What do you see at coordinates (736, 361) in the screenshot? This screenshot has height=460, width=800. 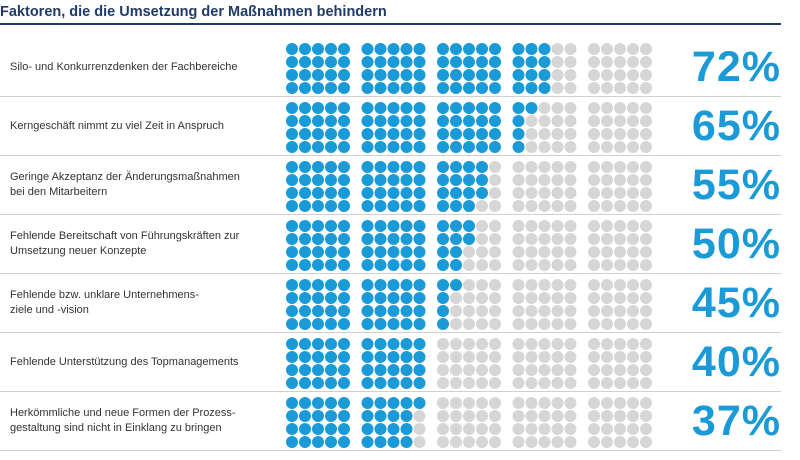 I see `percent-value: 40%` at bounding box center [736, 361].